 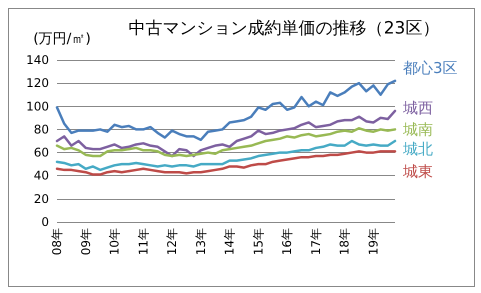 What do you see at coordinates (172, 242) in the screenshot?
I see `x-tick-label: 12年` at bounding box center [172, 242].